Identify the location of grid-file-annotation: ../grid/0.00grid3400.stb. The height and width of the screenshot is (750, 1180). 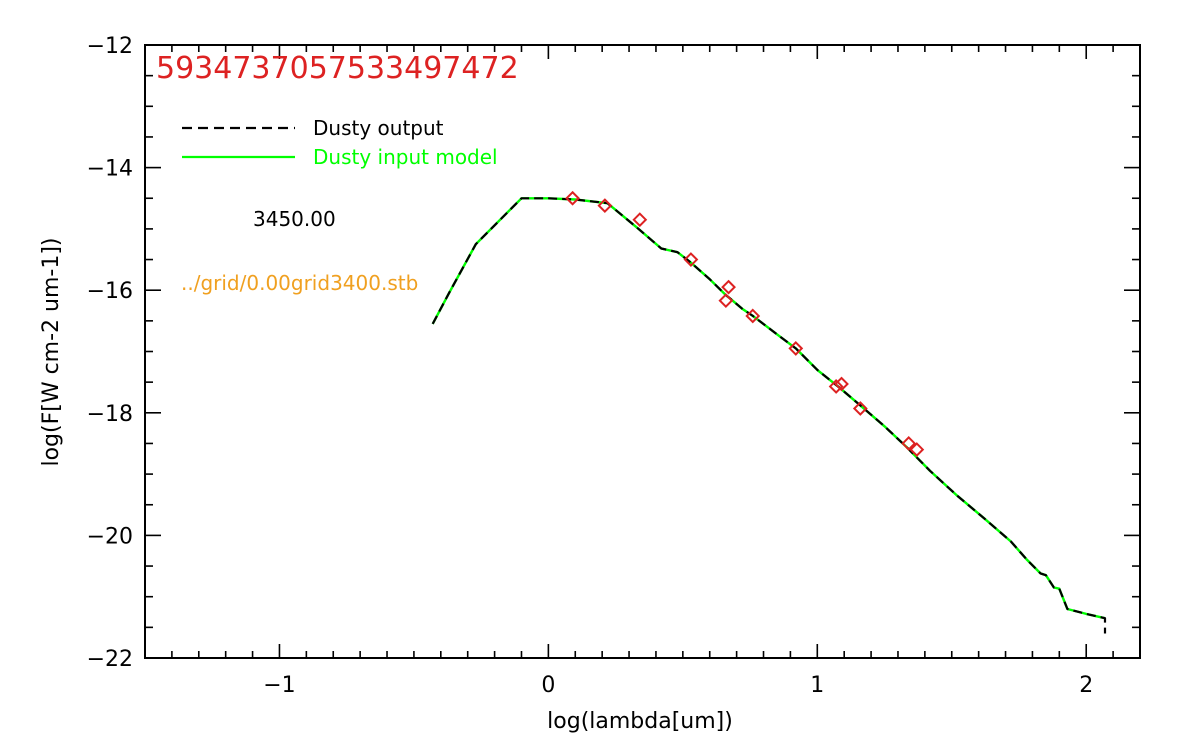
(299, 283).